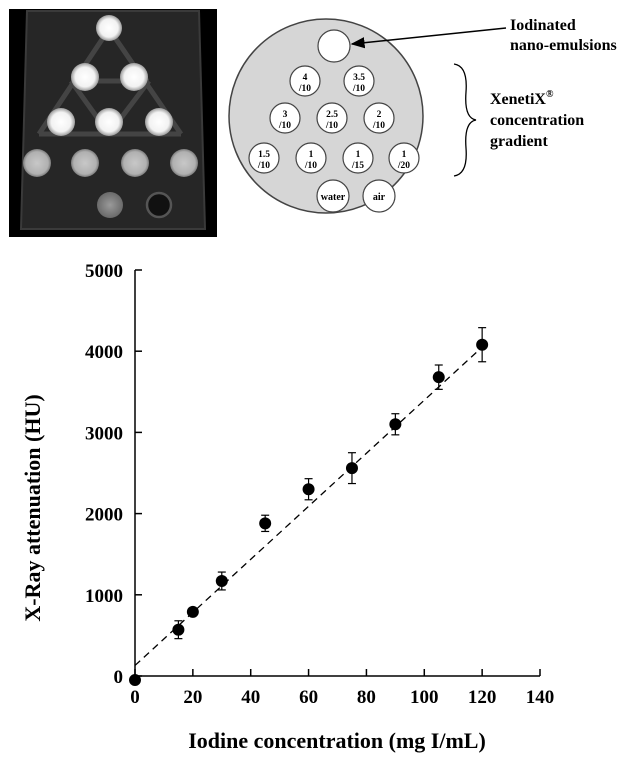 Image resolution: width=638 pixels, height=765 pixels. I want to click on well-label: 1.5, so click(264, 155).